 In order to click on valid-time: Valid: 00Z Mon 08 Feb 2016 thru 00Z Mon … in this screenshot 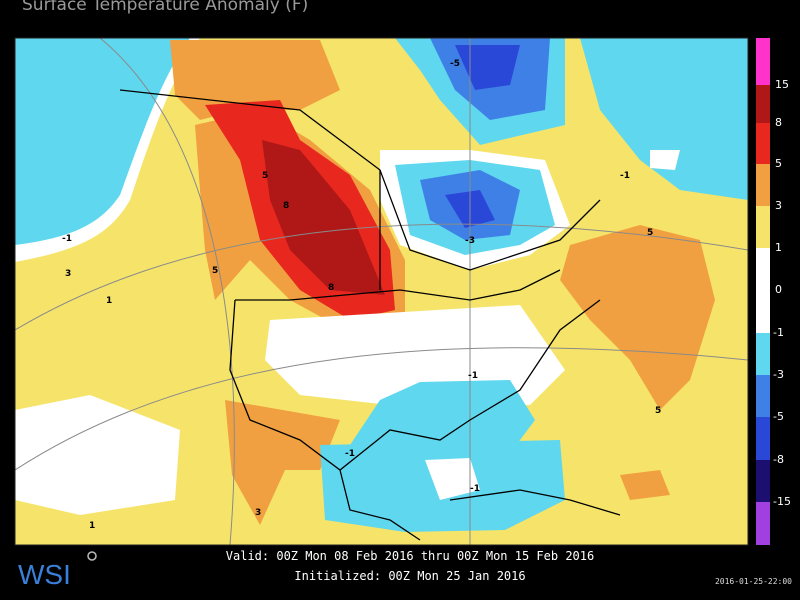, I will do `click(410, 556)`.